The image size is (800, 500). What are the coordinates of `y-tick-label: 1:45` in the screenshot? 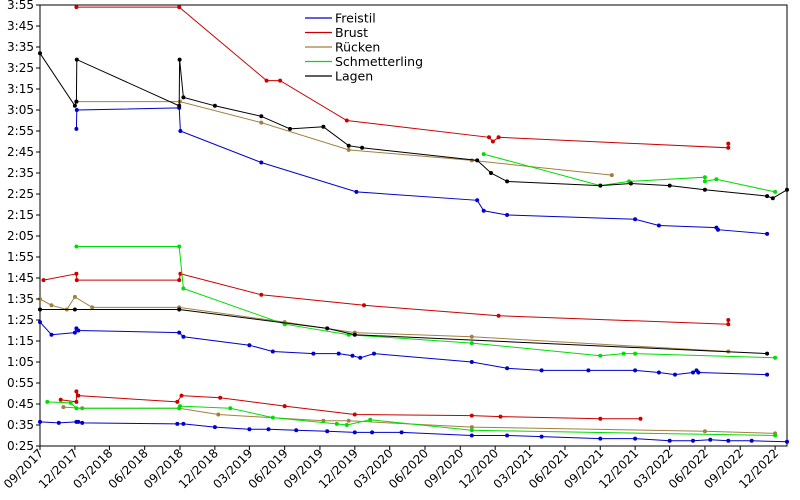 It's located at (20, 278).